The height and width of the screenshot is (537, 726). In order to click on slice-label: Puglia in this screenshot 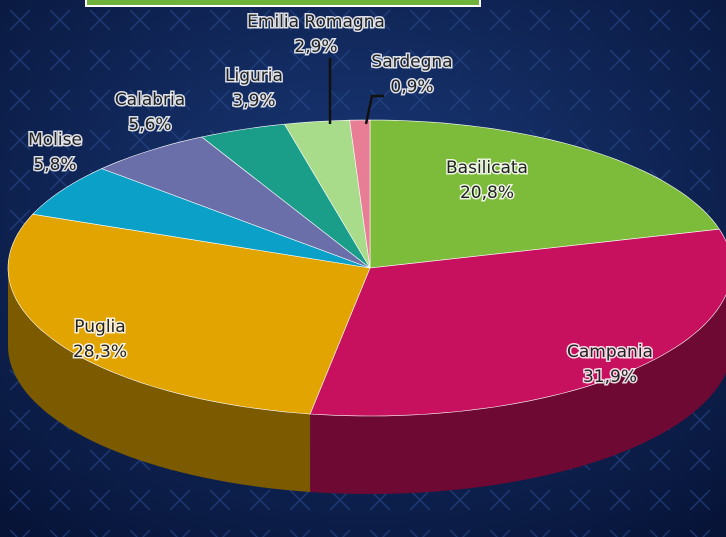, I will do `click(99, 327)`.